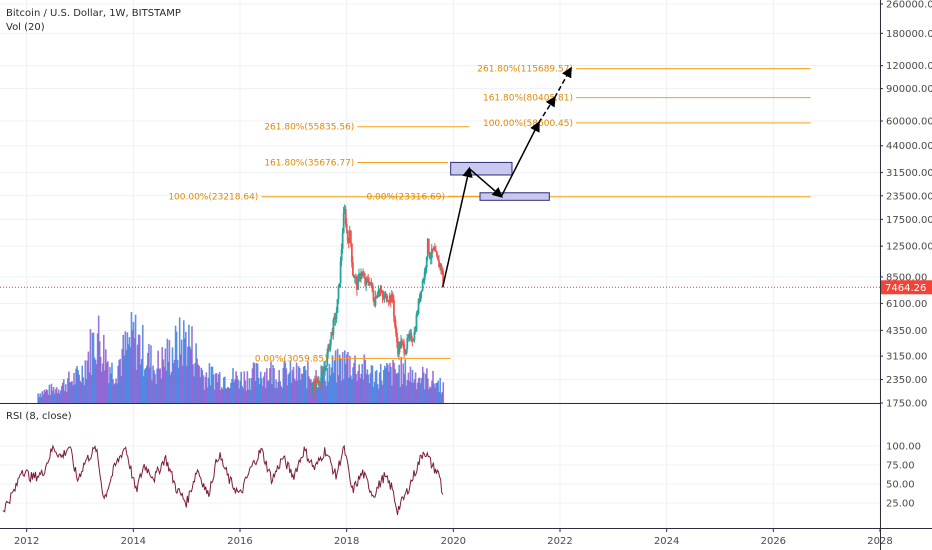 This screenshot has height=550, width=932. I want to click on price-axis, so click(906, 275).